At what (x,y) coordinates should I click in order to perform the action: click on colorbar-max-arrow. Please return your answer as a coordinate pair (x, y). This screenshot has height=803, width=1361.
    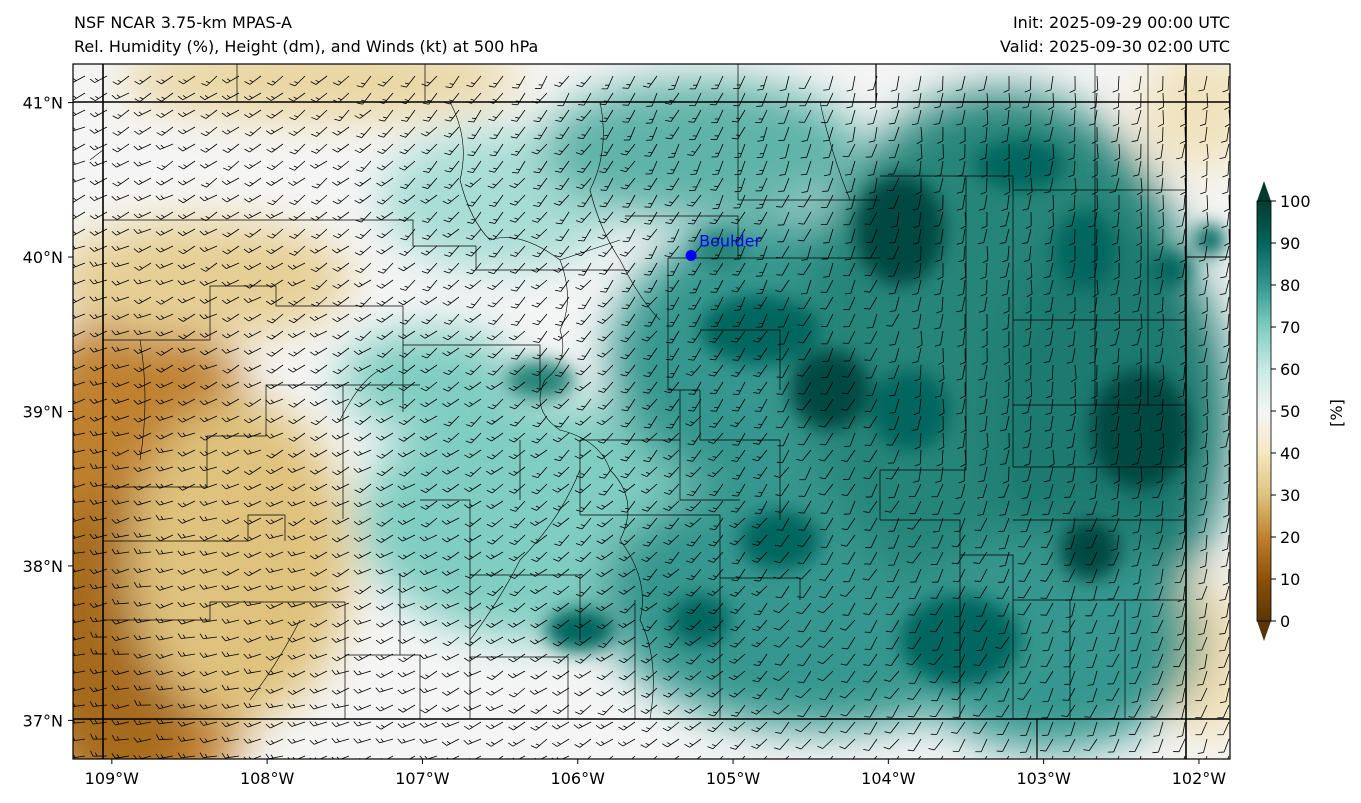
    Looking at the image, I should click on (1264, 191).